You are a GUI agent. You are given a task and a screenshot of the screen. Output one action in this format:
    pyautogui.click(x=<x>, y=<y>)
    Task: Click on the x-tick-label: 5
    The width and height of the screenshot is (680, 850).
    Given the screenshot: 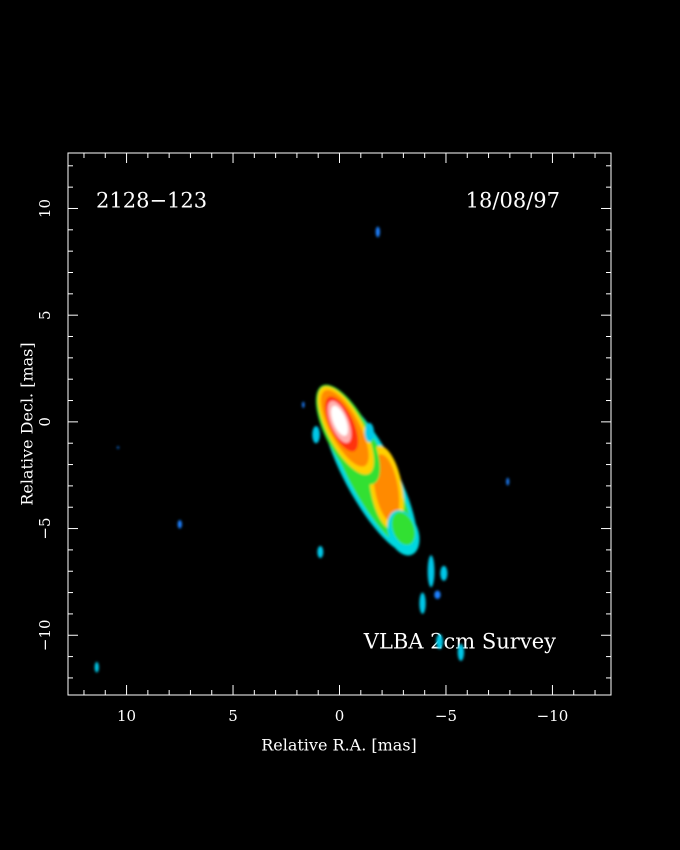 What is the action you would take?
    pyautogui.click(x=233, y=716)
    